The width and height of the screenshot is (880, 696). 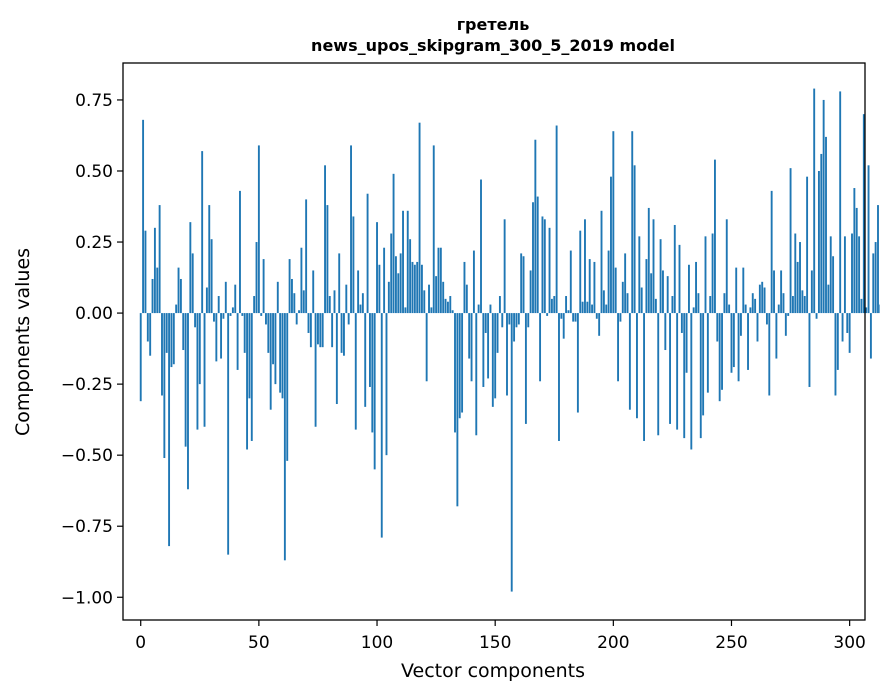 What do you see at coordinates (23, 342) in the screenshot?
I see `y-axis-label: Components values` at bounding box center [23, 342].